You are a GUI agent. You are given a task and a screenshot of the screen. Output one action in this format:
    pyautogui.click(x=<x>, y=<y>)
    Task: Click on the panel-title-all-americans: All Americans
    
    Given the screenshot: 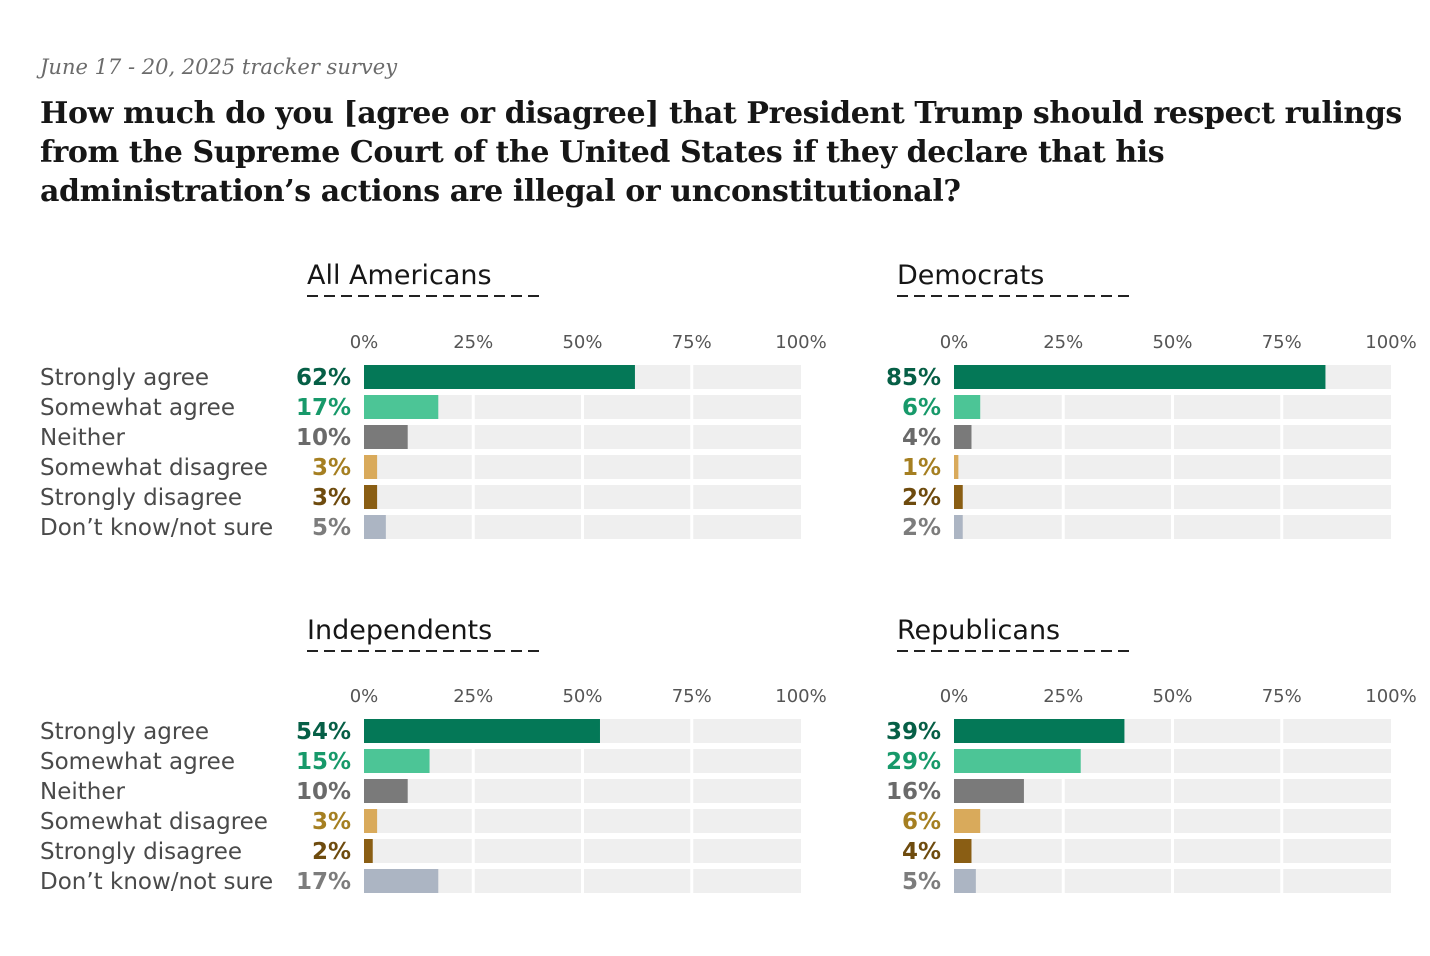 What is the action you would take?
    pyautogui.click(x=399, y=275)
    